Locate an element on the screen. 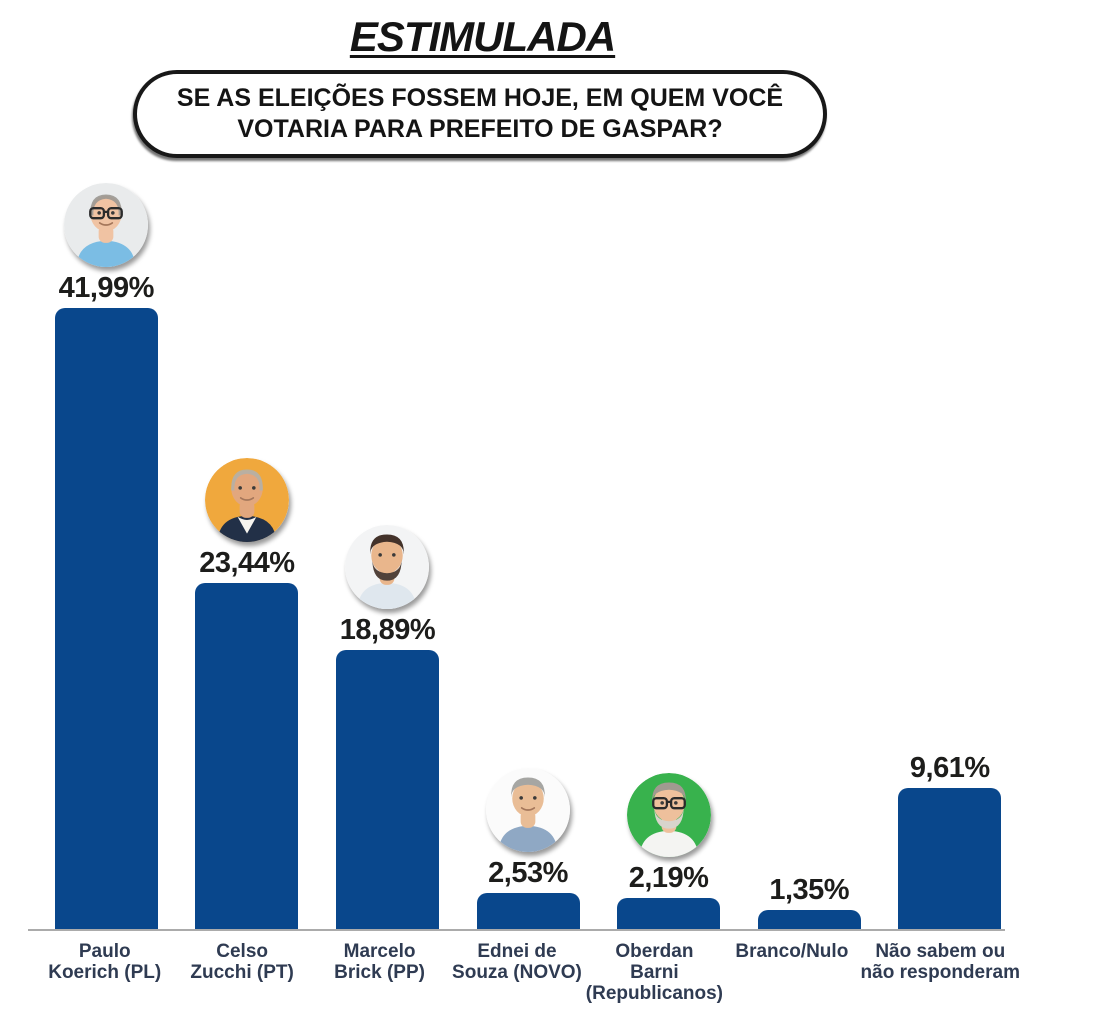  x-axis-line is located at coordinates (516, 930).